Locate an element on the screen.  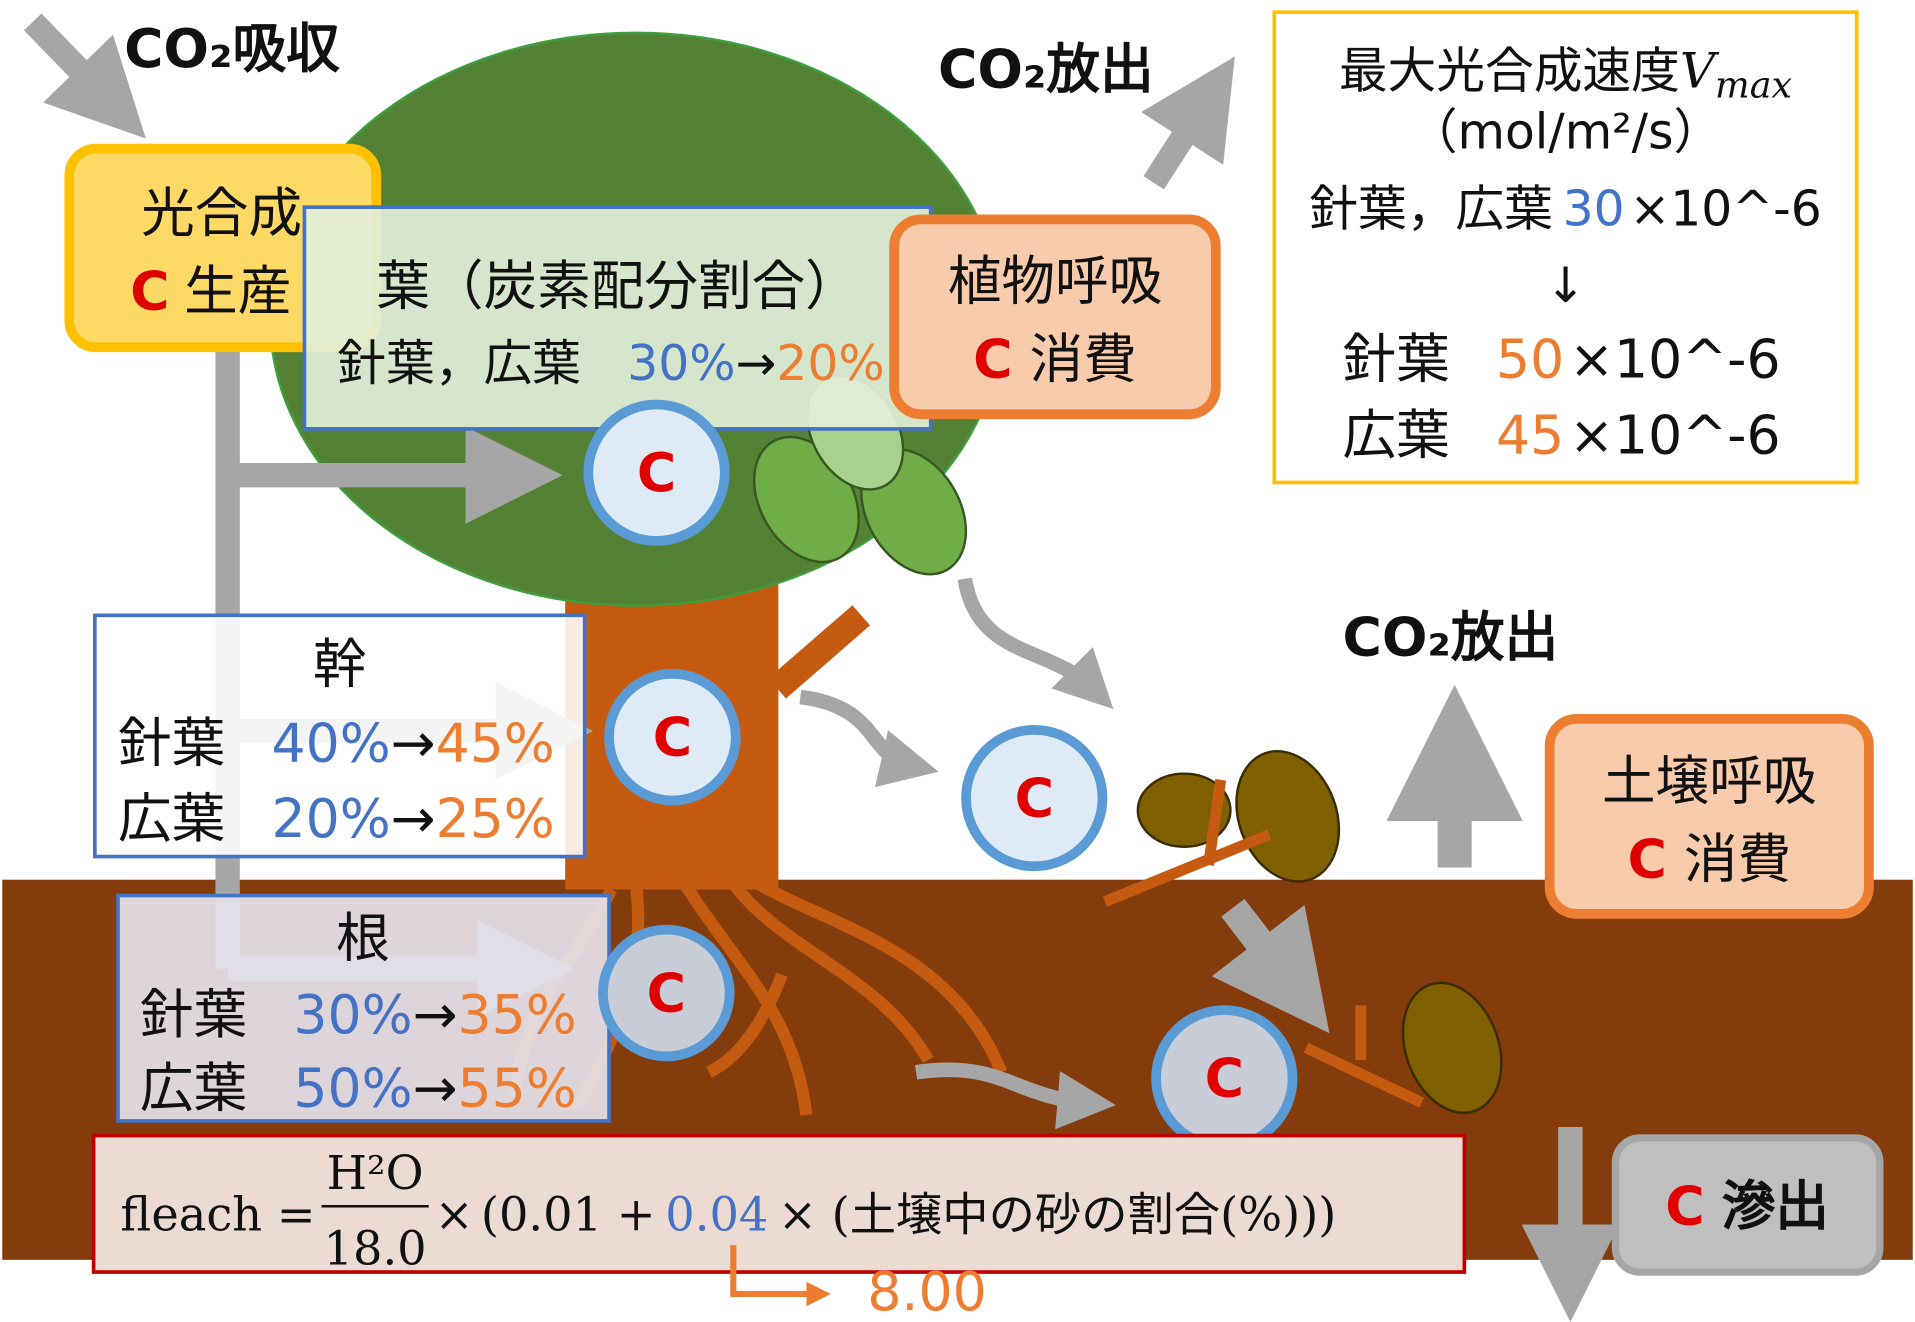
root-box is located at coordinates (363, 1008).